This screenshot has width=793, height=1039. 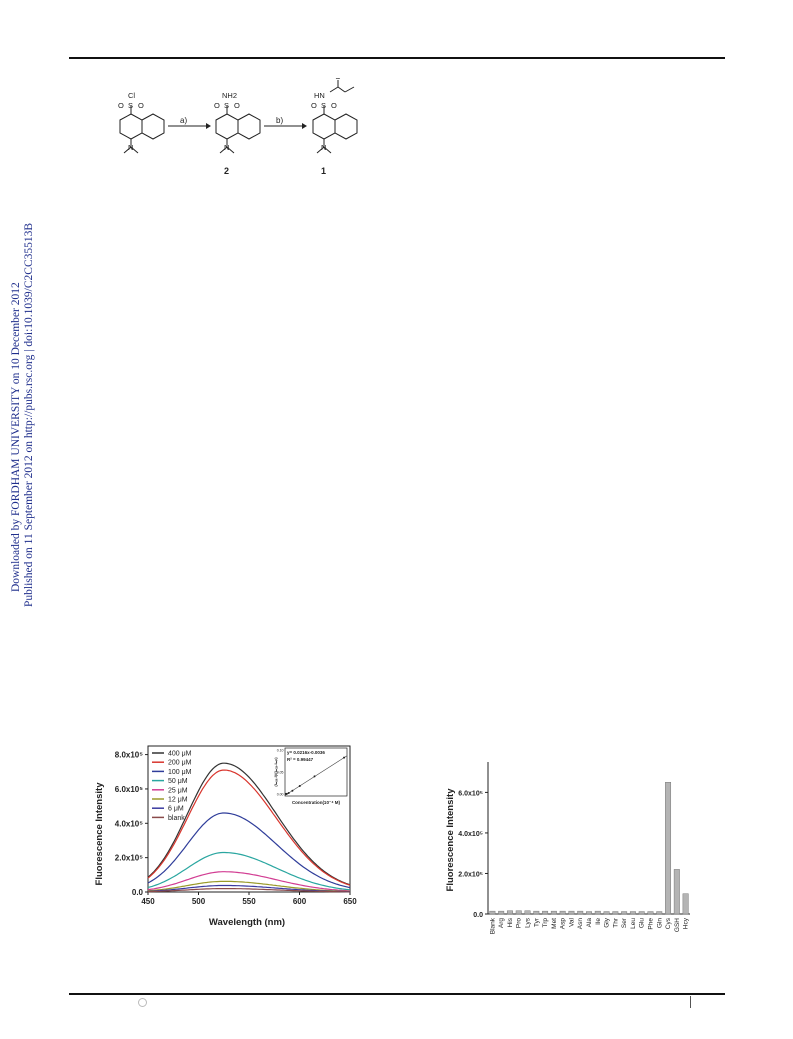 I want to click on inset-fit-line, so click(x=316, y=775).